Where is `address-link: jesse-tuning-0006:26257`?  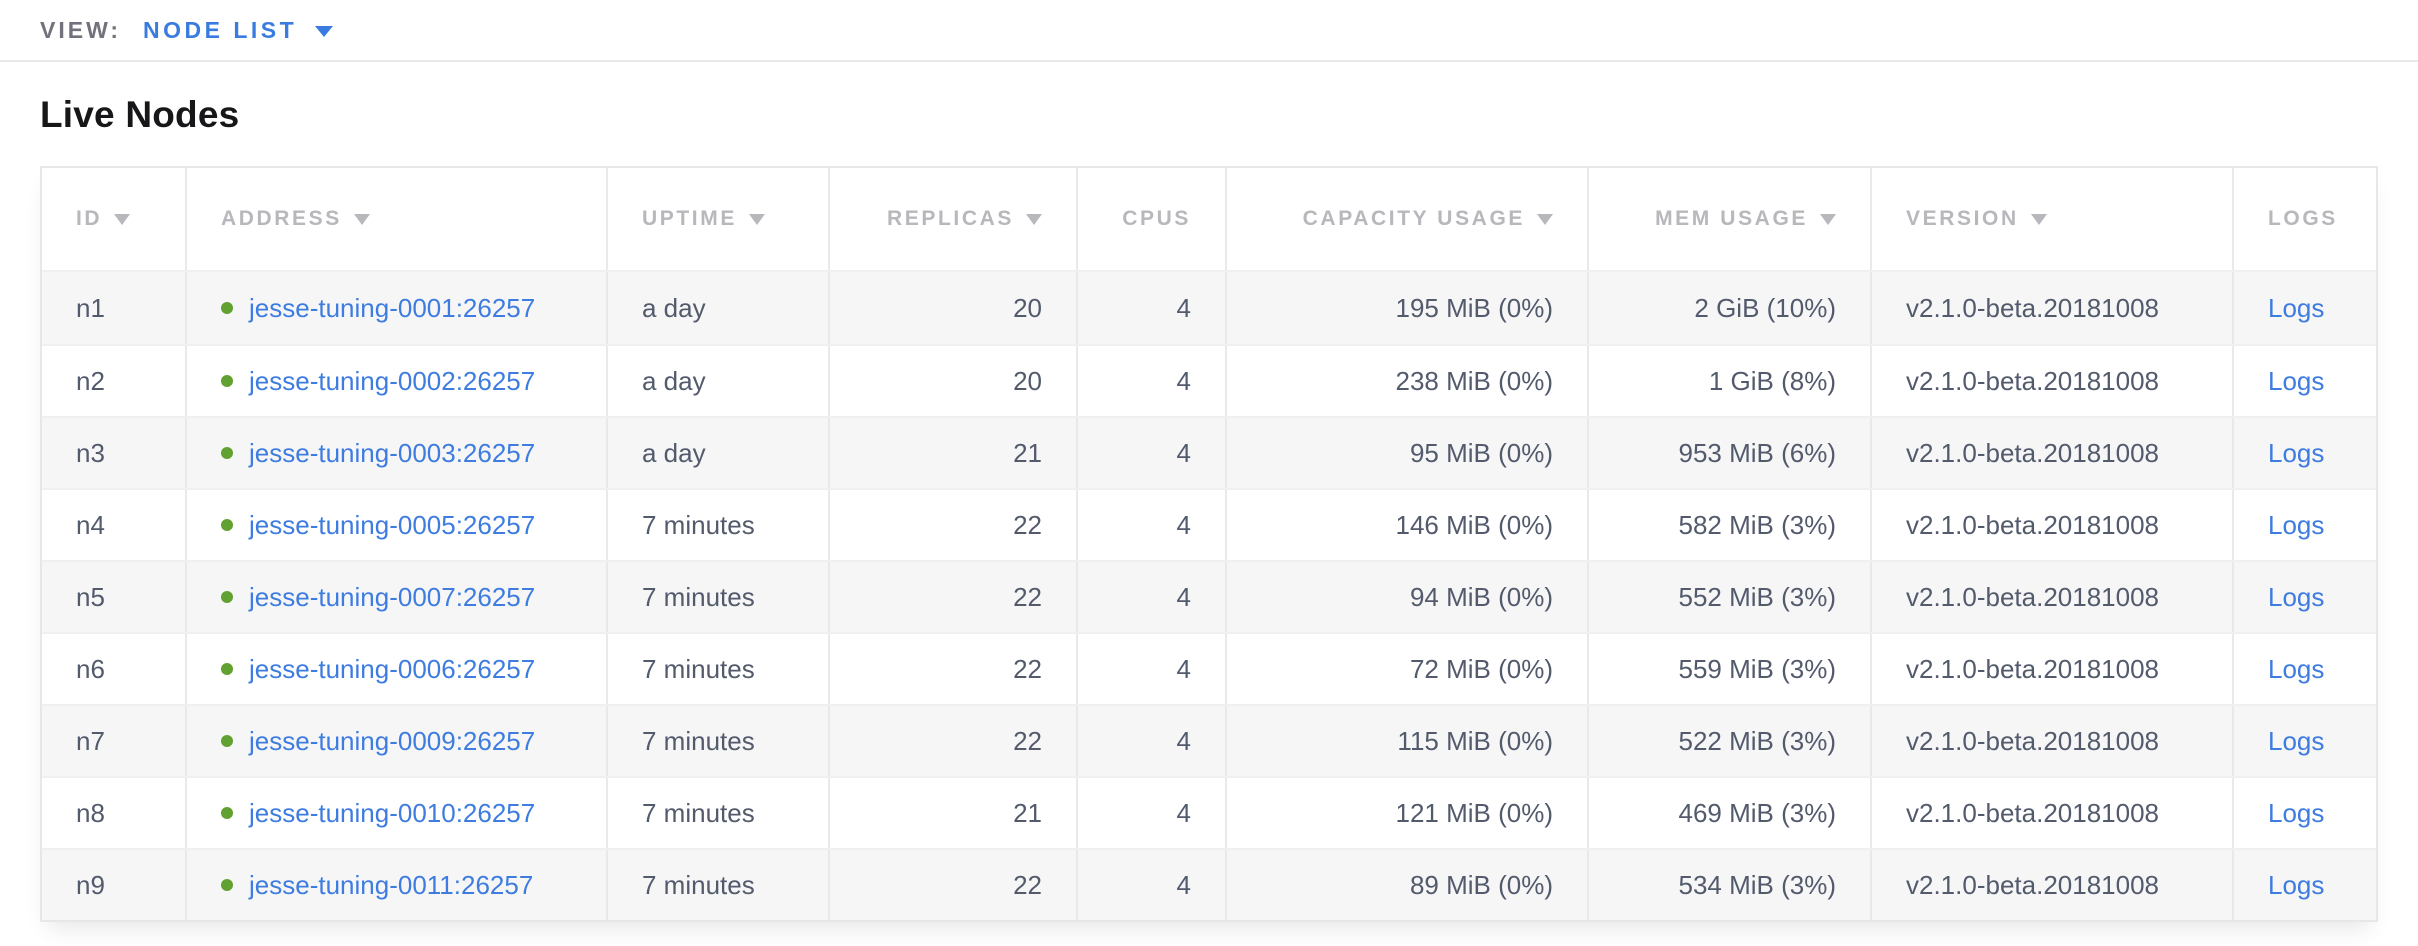 address-link: jesse-tuning-0006:26257 is located at coordinates (392, 668).